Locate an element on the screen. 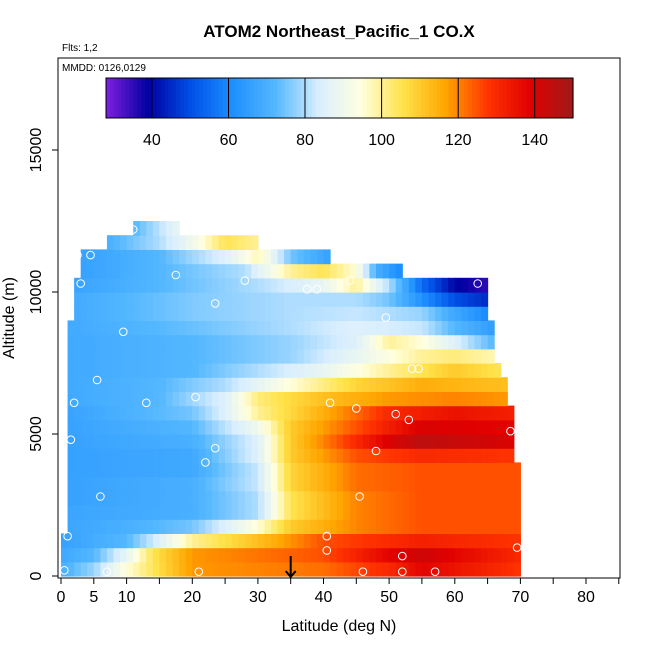 The width and height of the screenshot is (650, 650). x-tick-label: 5 is located at coordinates (93, 597).